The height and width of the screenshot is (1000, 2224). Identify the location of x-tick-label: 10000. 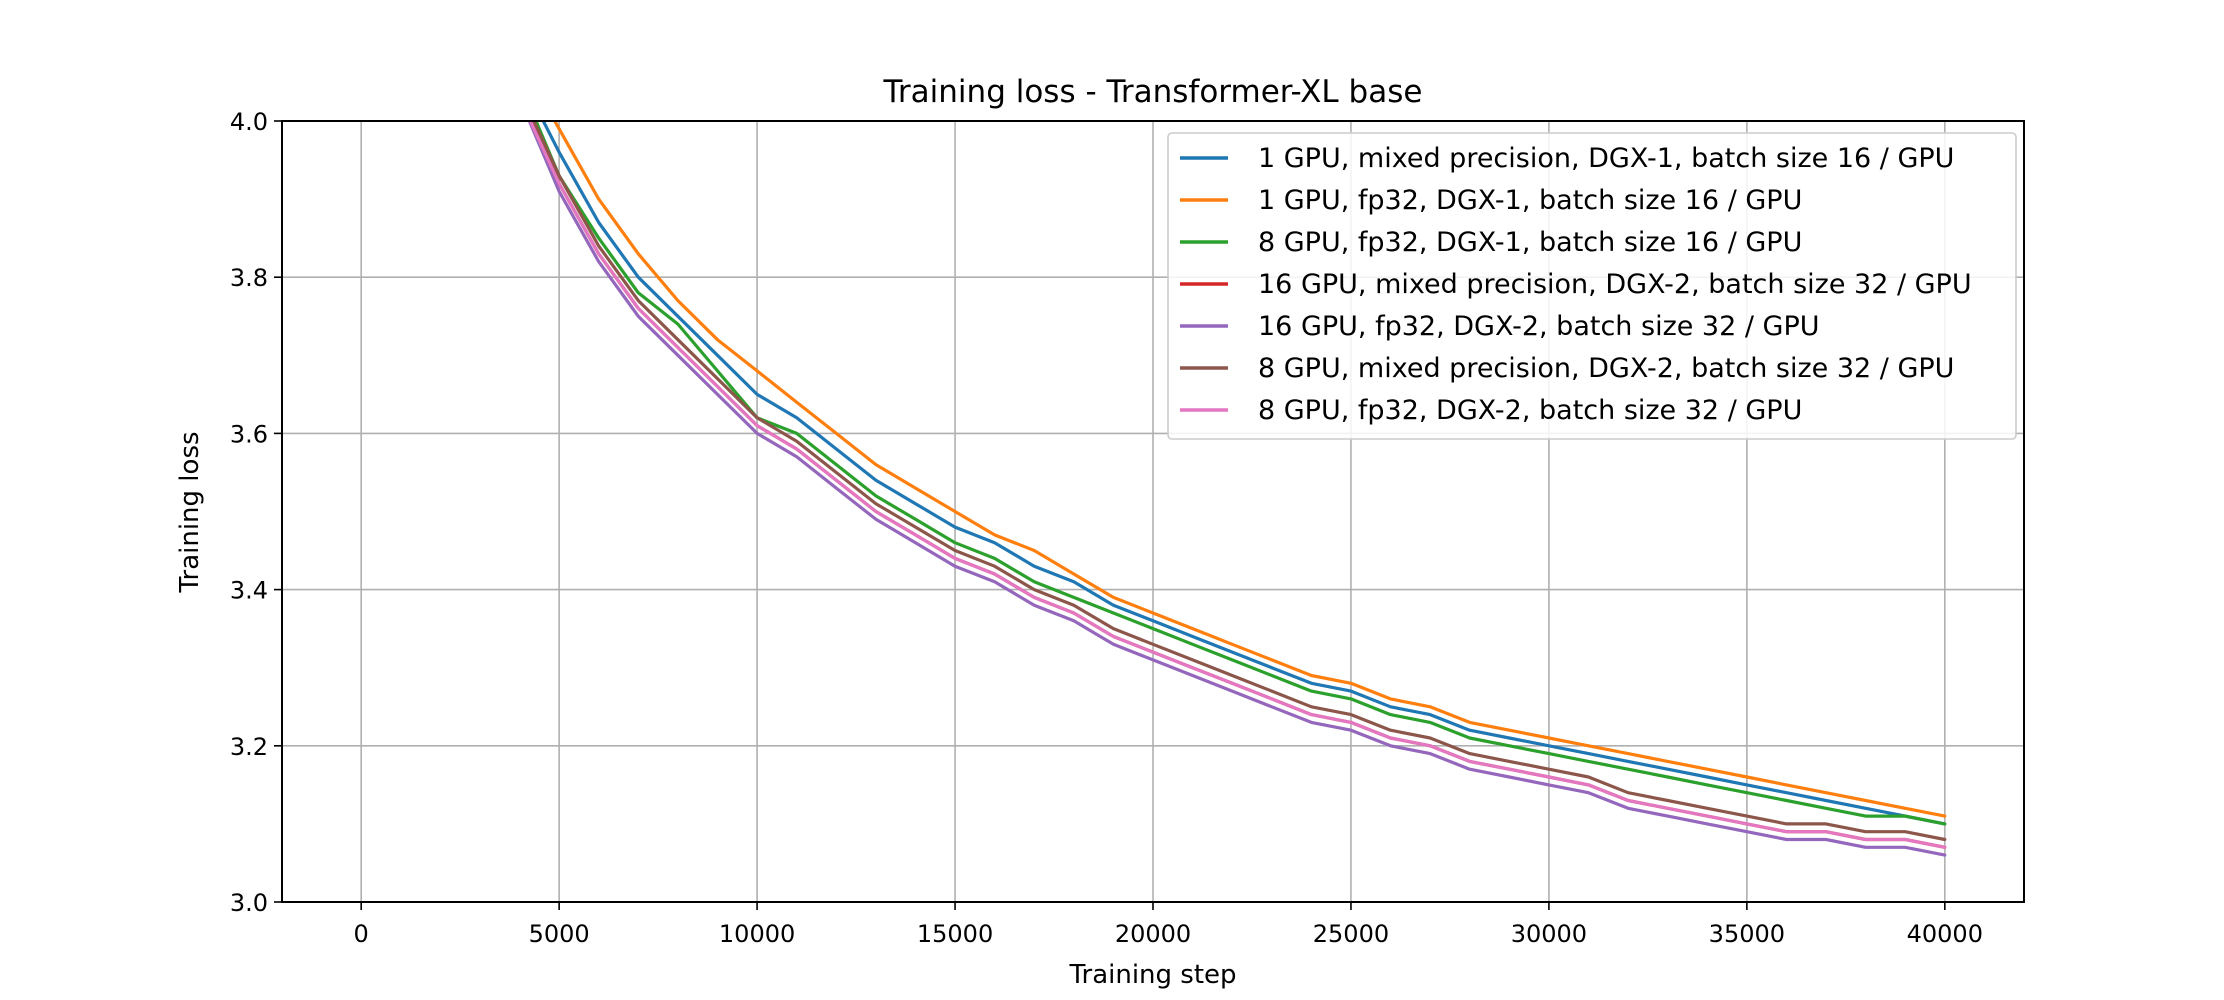
(757, 934).